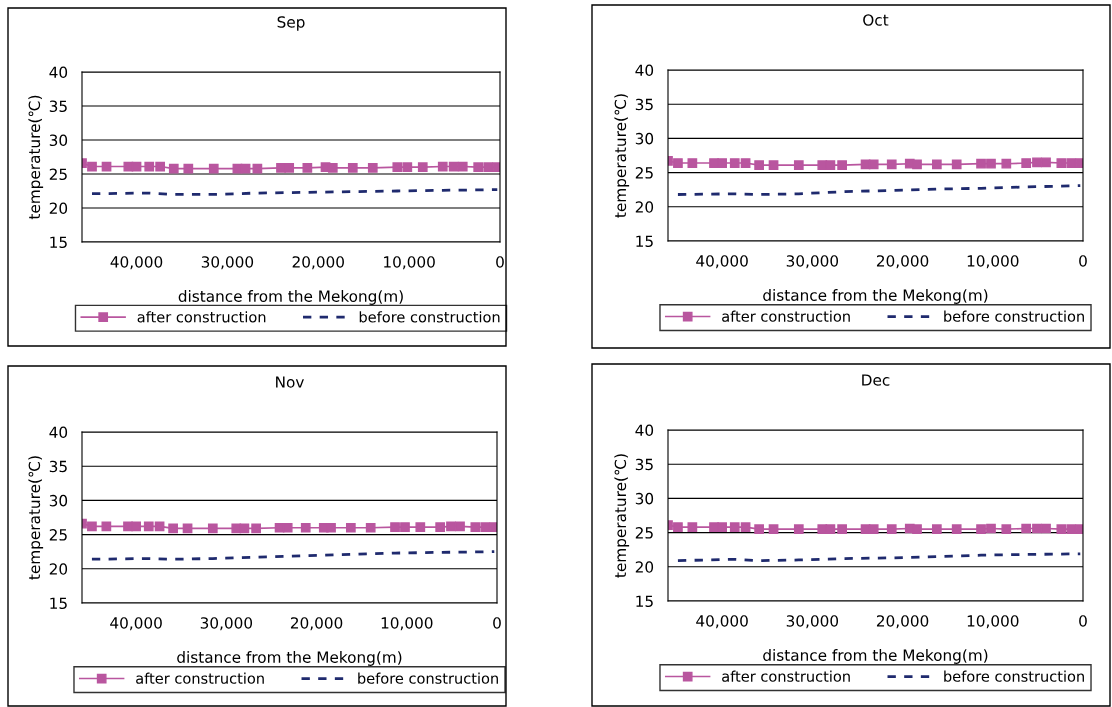 Image resolution: width=1112 pixels, height=707 pixels. Describe the element at coordinates (876, 380) in the screenshot. I see `chart-title: Dec` at that location.